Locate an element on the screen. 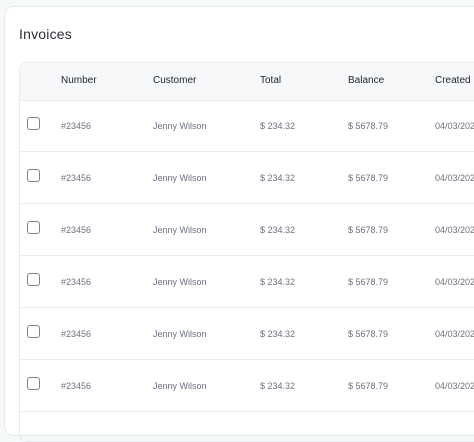 Image resolution: width=474 pixels, height=442 pixels. column-header-created: Created is located at coordinates (453, 80).